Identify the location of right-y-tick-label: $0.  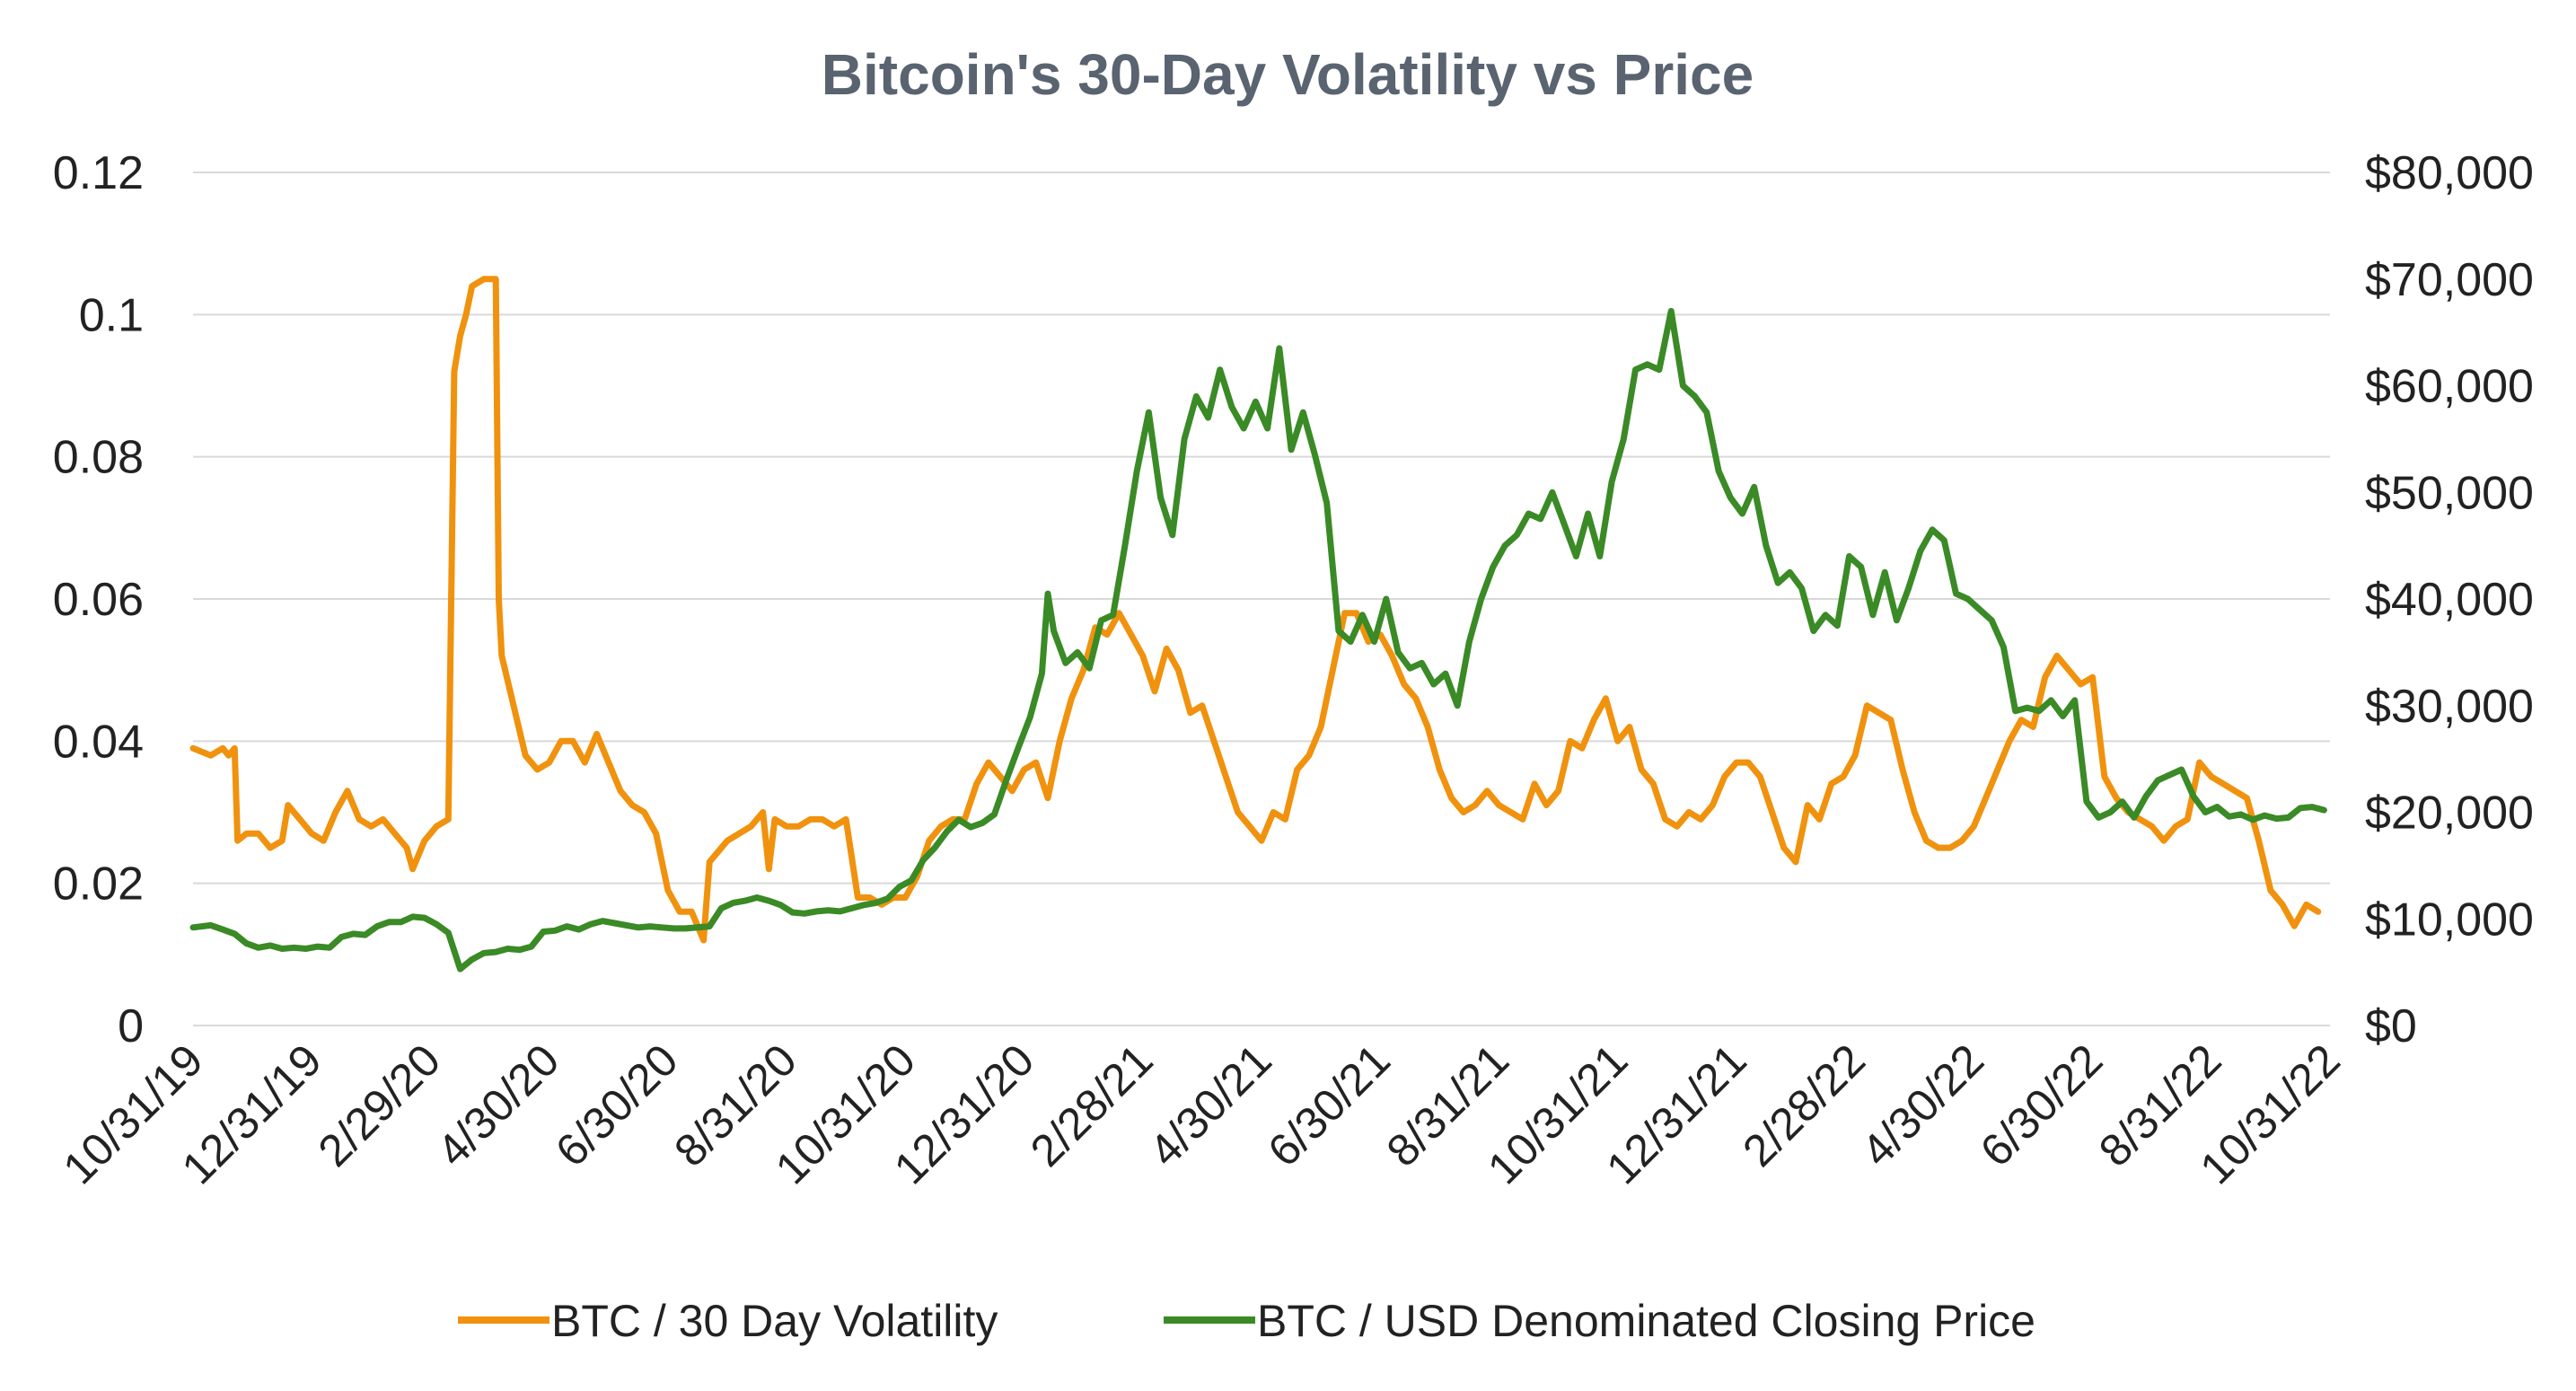
(2391, 1026).